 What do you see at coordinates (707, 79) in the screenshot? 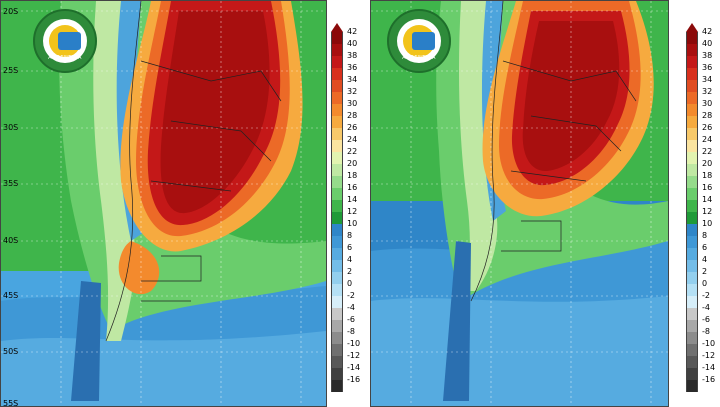
I see `colorbar-label: 34` at bounding box center [707, 79].